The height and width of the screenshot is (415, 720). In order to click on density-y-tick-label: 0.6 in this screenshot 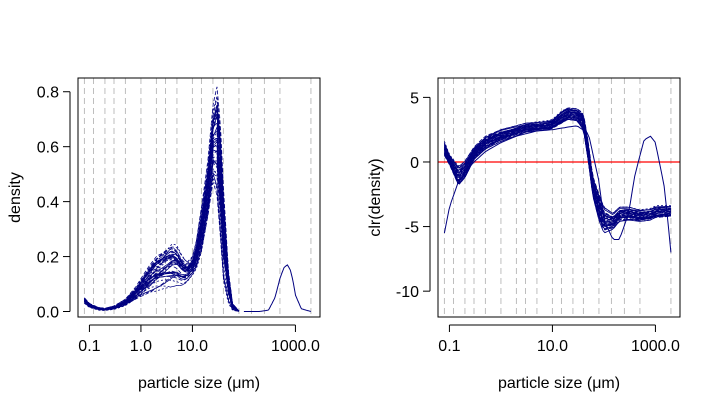, I will do `click(48, 148)`.